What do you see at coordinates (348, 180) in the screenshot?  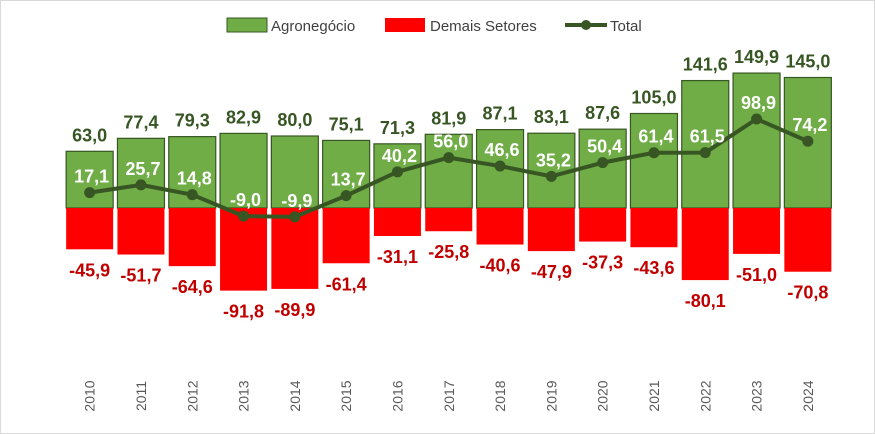 I see `label-total-2015: 13,7` at bounding box center [348, 180].